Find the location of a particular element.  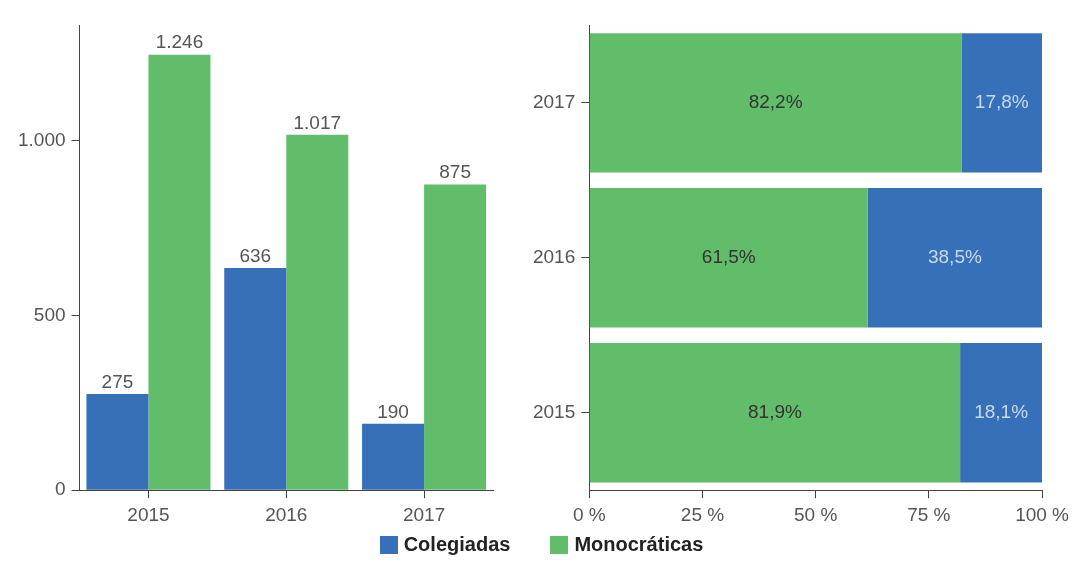

data-label: 82,2% is located at coordinates (775, 102).